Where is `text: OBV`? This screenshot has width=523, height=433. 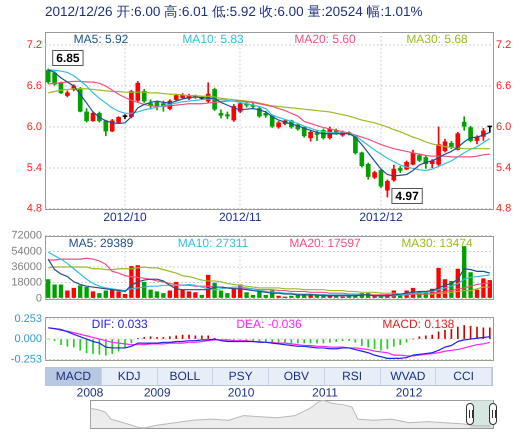 text: OBV is located at coordinates (297, 376).